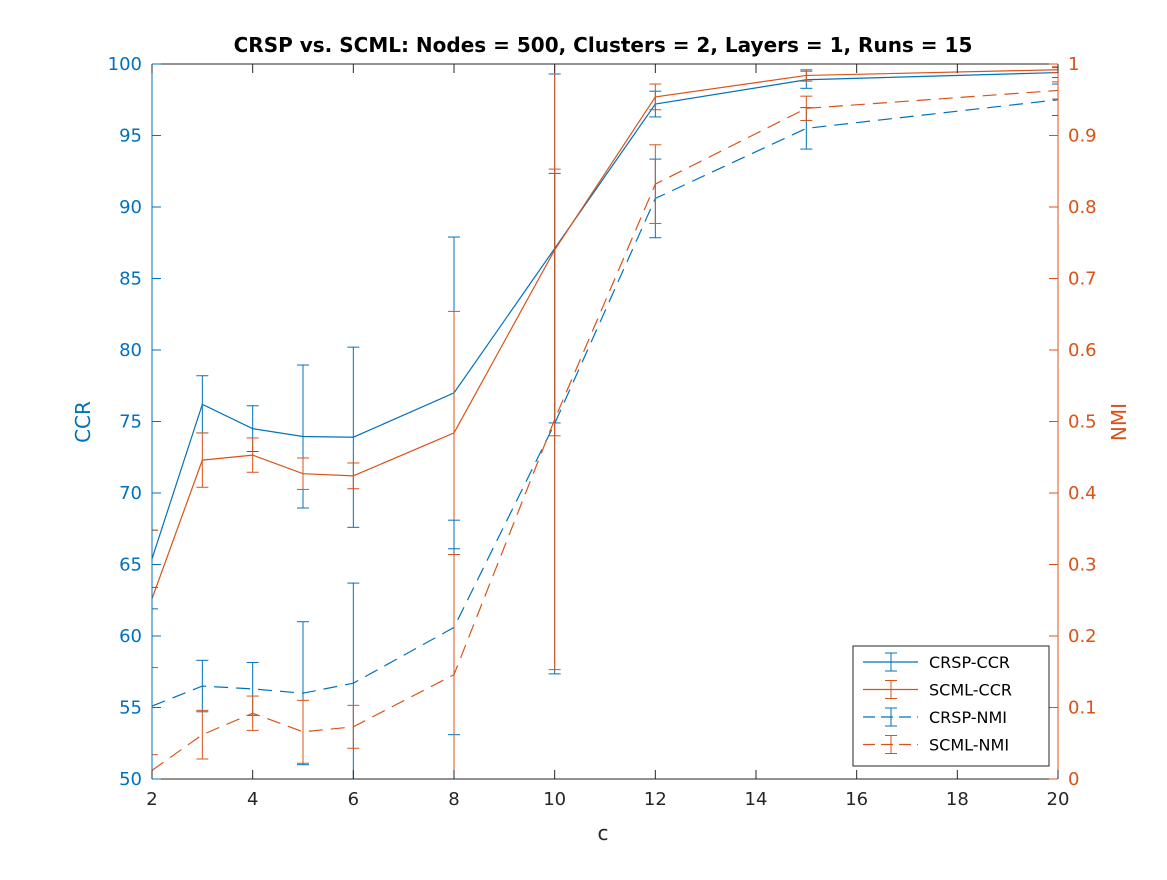 This screenshot has width=1167, height=880. What do you see at coordinates (969, 745) in the screenshot?
I see `legend-label: SCML-NMI` at bounding box center [969, 745].